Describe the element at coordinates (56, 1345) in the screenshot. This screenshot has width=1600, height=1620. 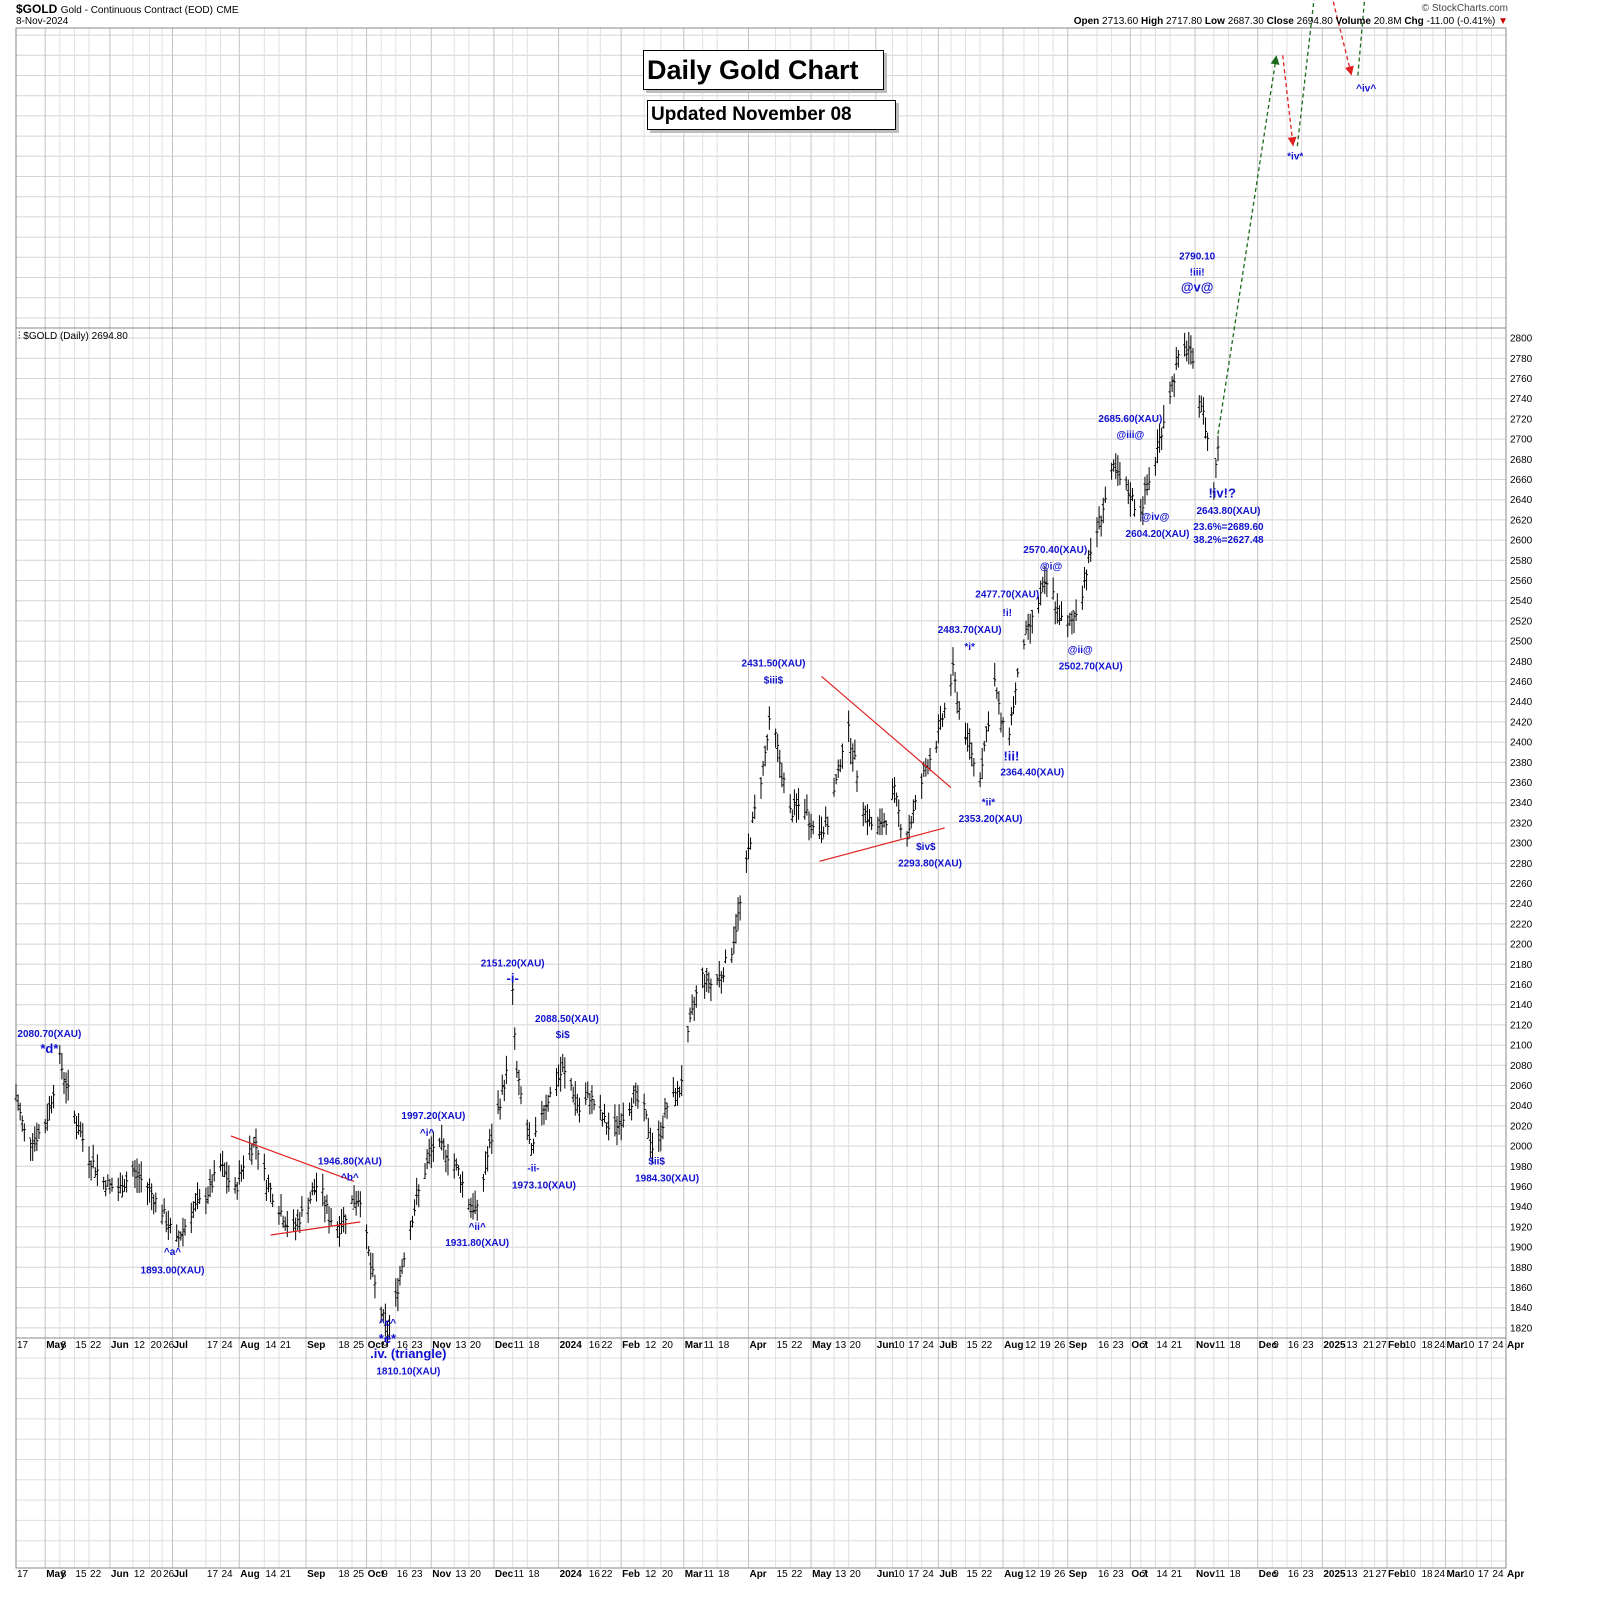
I see `x-tick-label: May` at that location.